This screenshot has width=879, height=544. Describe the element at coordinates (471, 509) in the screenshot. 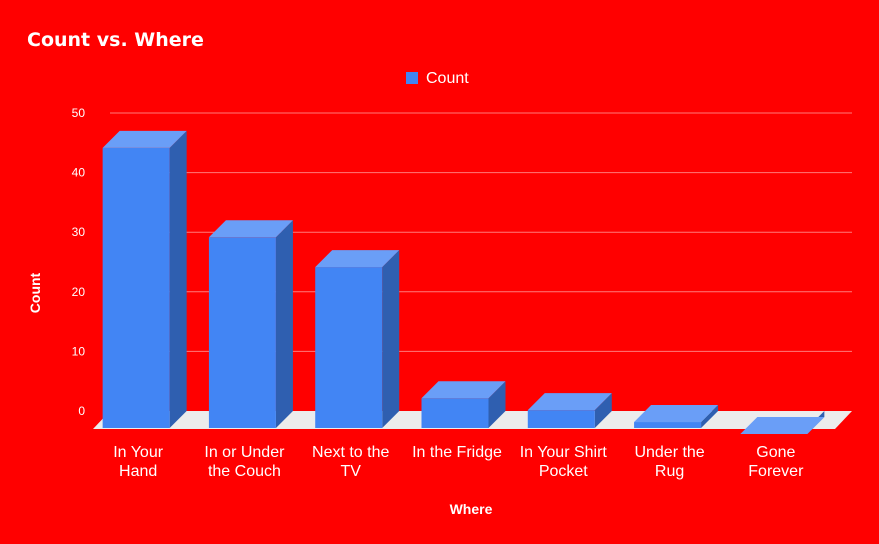

I see `x-axis-title: Where` at that location.